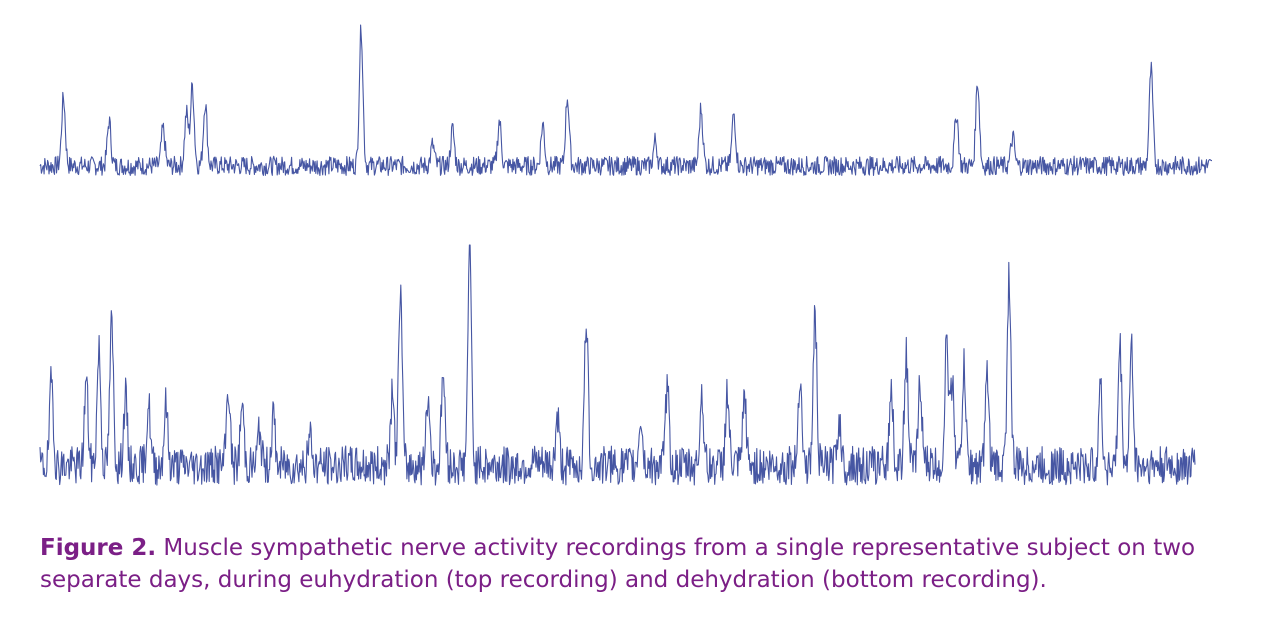 The width and height of the screenshot is (1269, 633). What do you see at coordinates (98, 548) in the screenshot?
I see `figure-label: Figure 2.` at bounding box center [98, 548].